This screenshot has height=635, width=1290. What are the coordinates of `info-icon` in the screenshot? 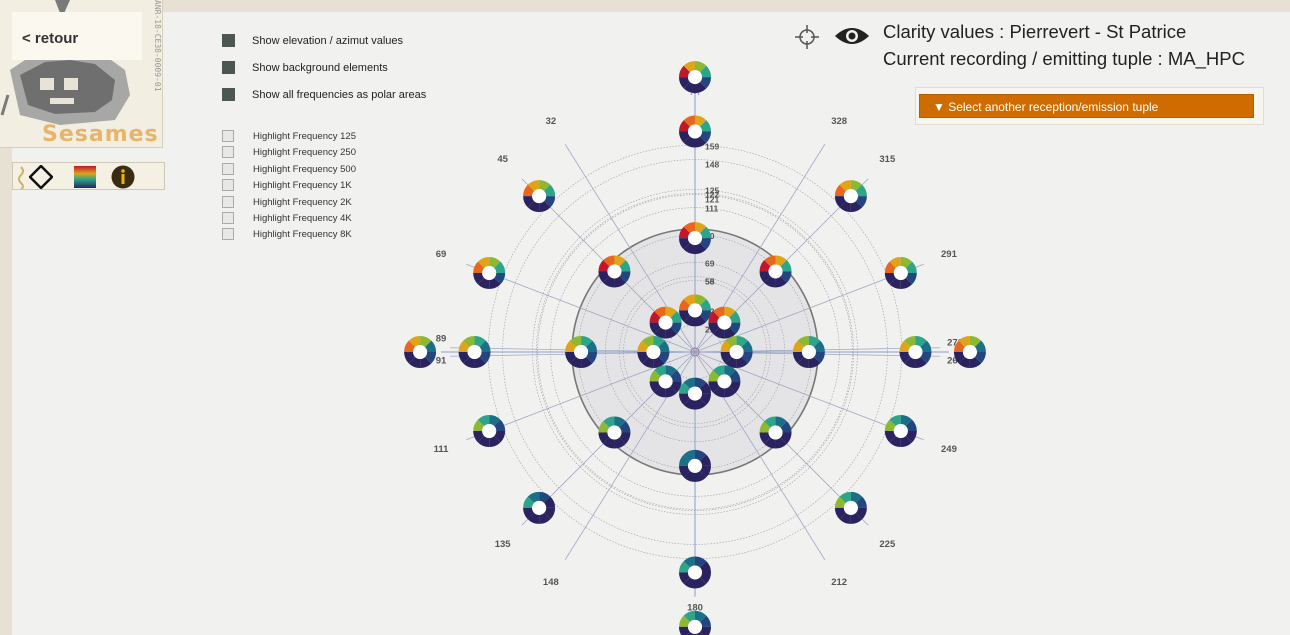 It's located at (123, 177).